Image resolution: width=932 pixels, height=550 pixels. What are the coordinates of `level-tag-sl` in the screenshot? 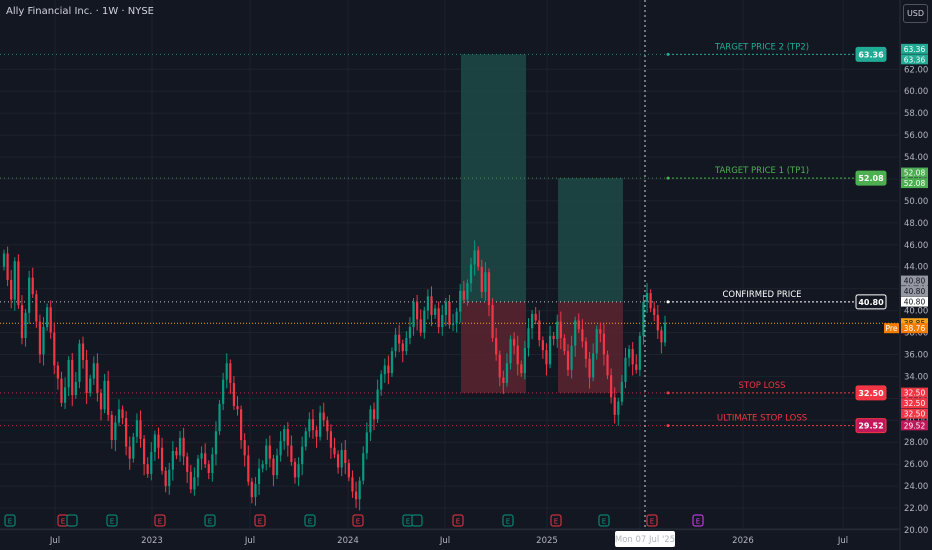 It's located at (871, 393).